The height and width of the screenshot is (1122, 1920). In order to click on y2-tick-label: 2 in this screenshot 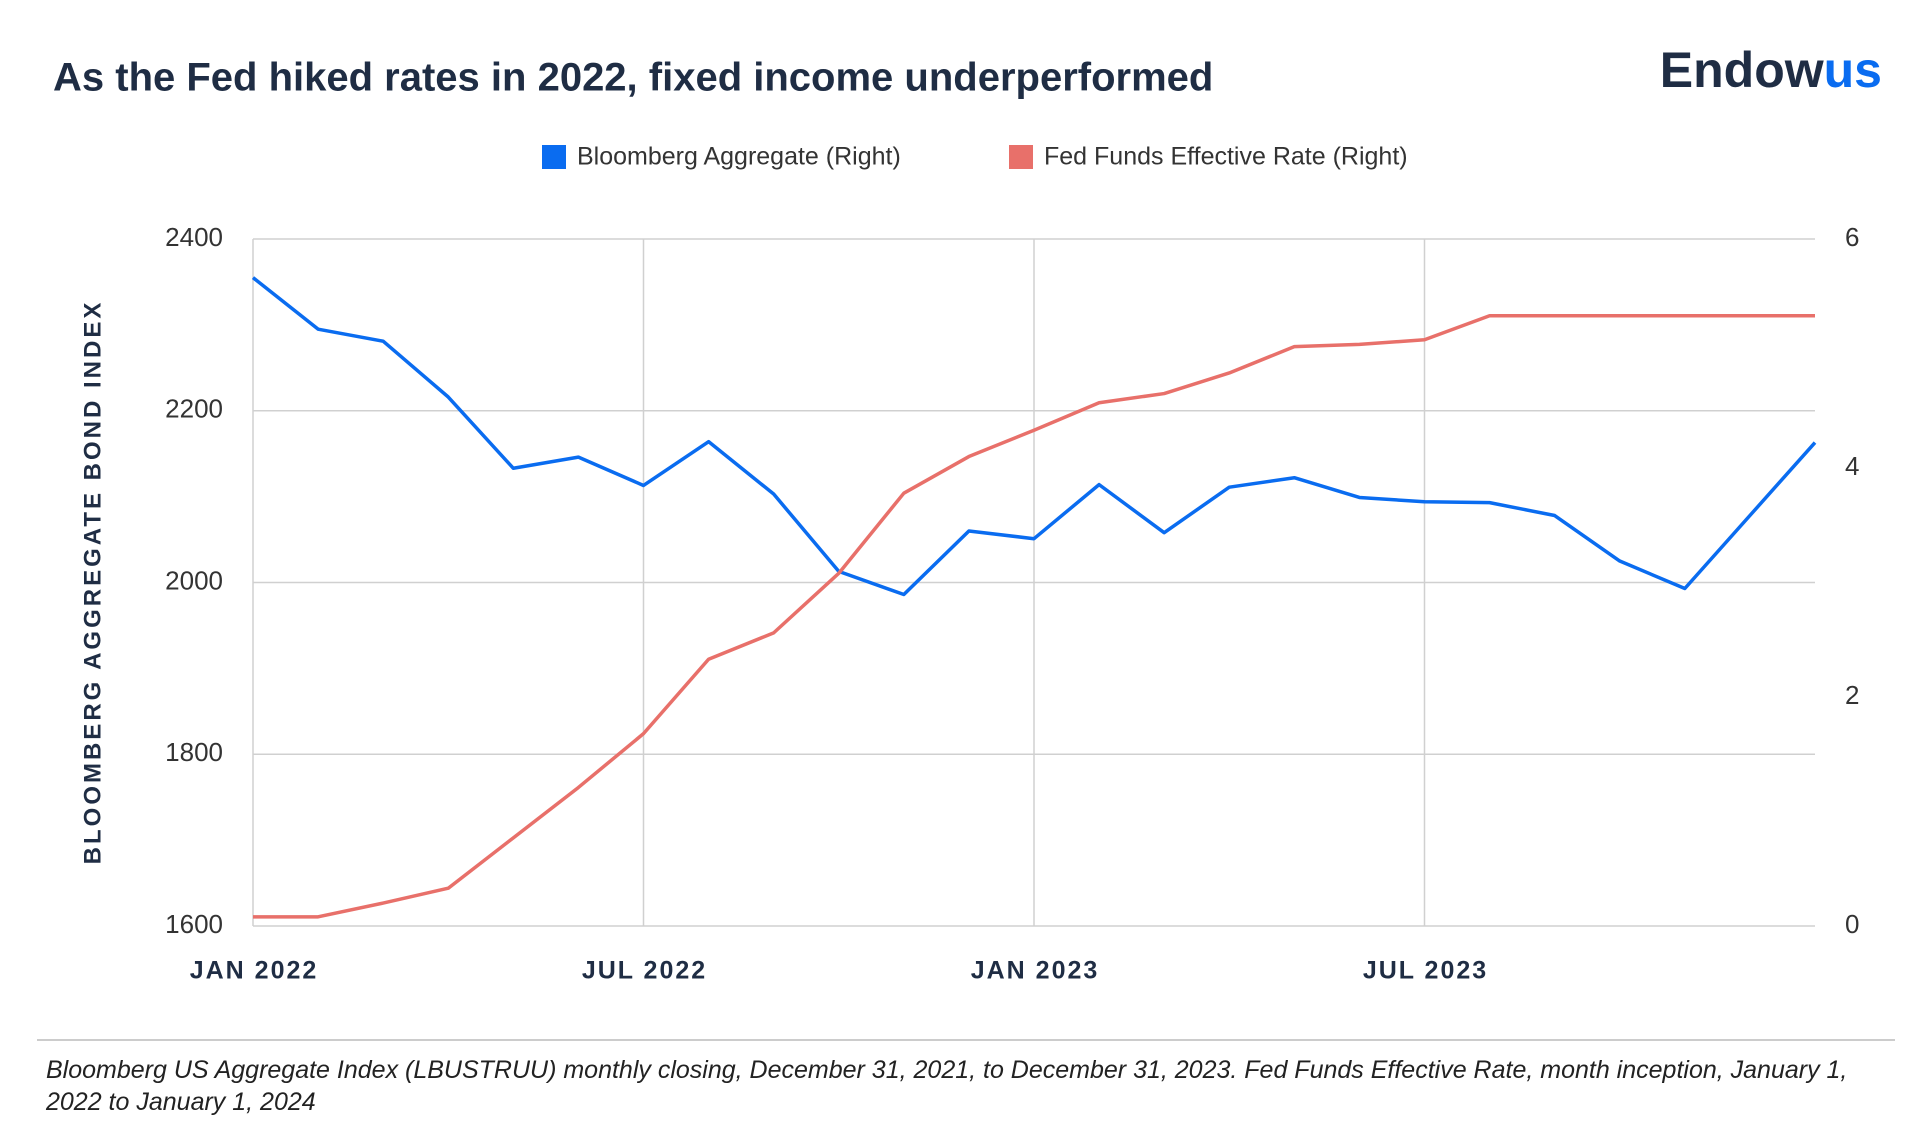, I will do `click(1852, 695)`.